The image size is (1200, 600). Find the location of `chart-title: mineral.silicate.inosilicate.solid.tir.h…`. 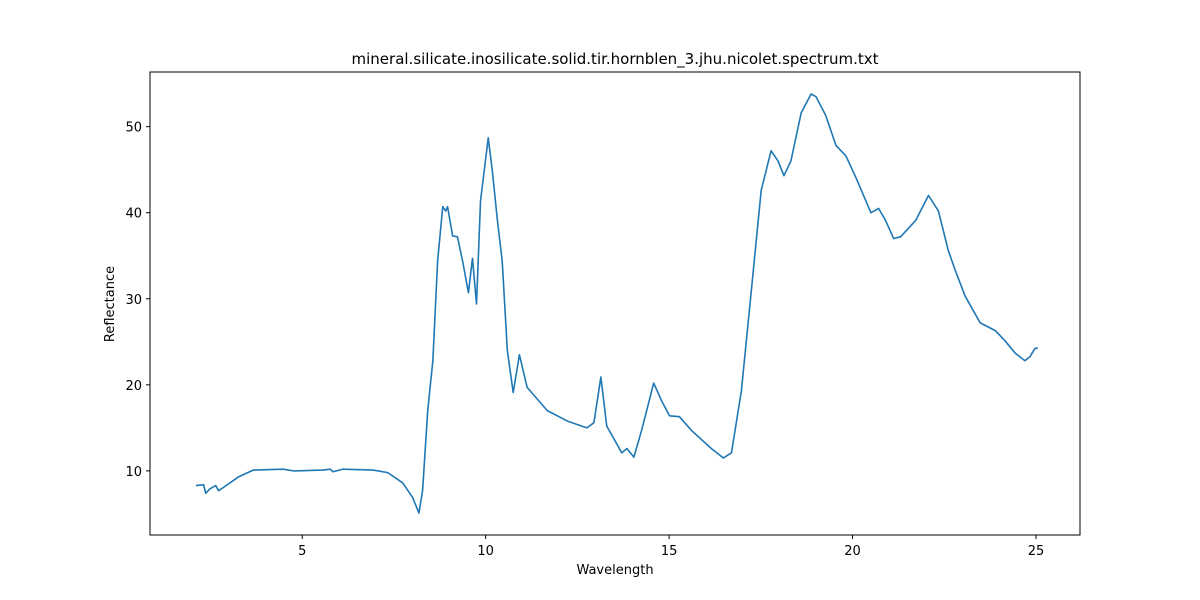

chart-title: mineral.silicate.inosilicate.solid.tir.h… is located at coordinates (615, 59).